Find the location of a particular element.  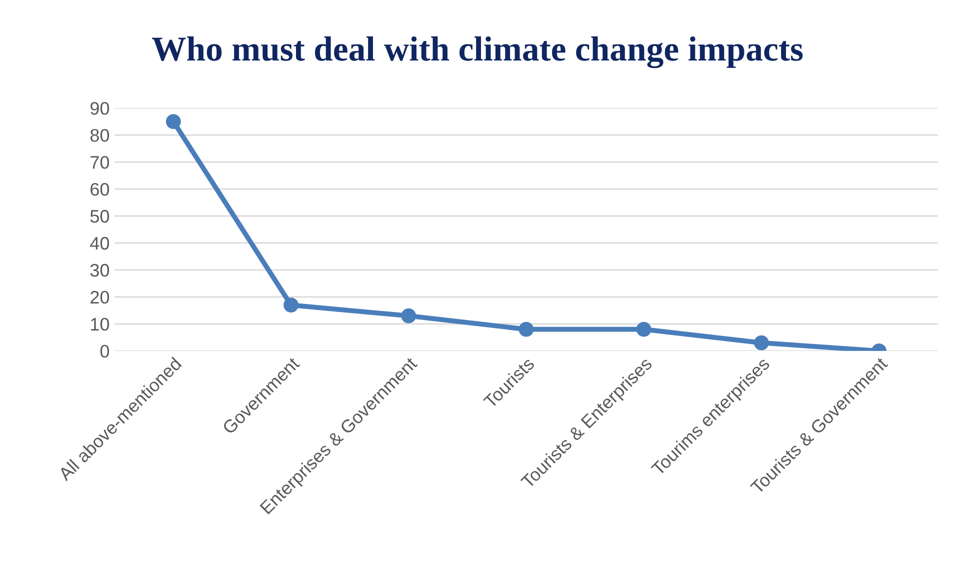

y-tick-label: 0 is located at coordinates (105, 351).